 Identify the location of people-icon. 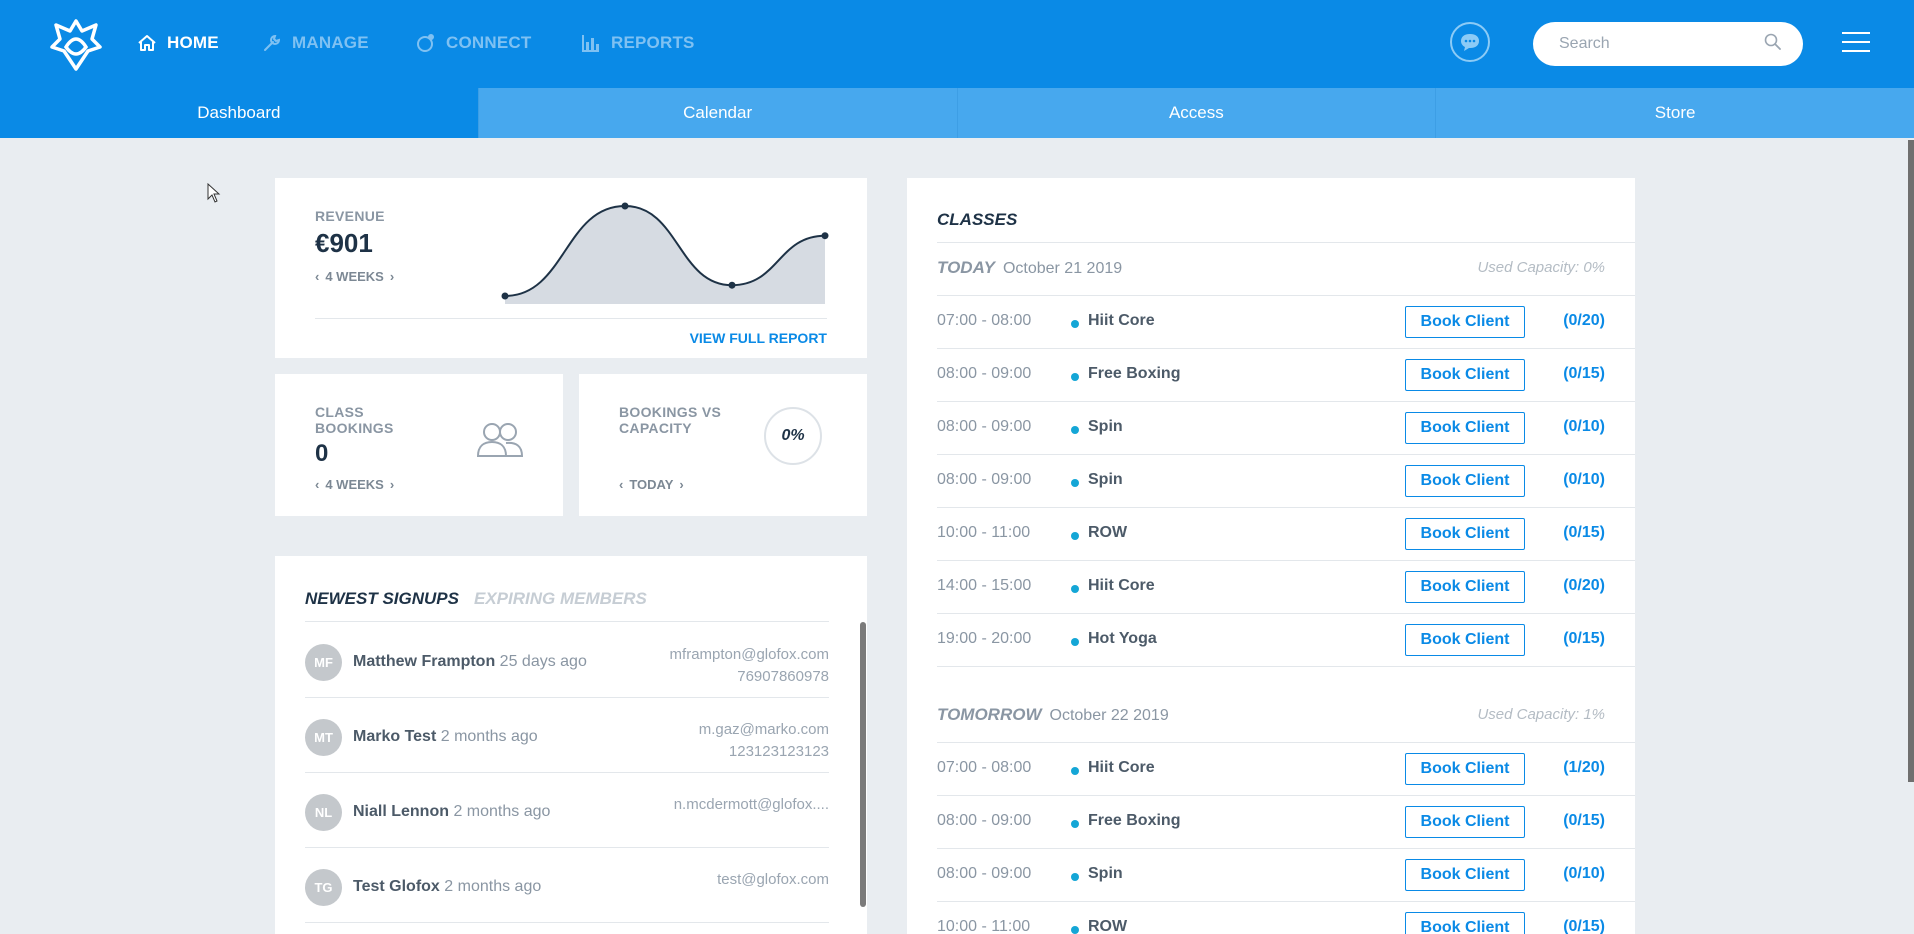
(500, 440).